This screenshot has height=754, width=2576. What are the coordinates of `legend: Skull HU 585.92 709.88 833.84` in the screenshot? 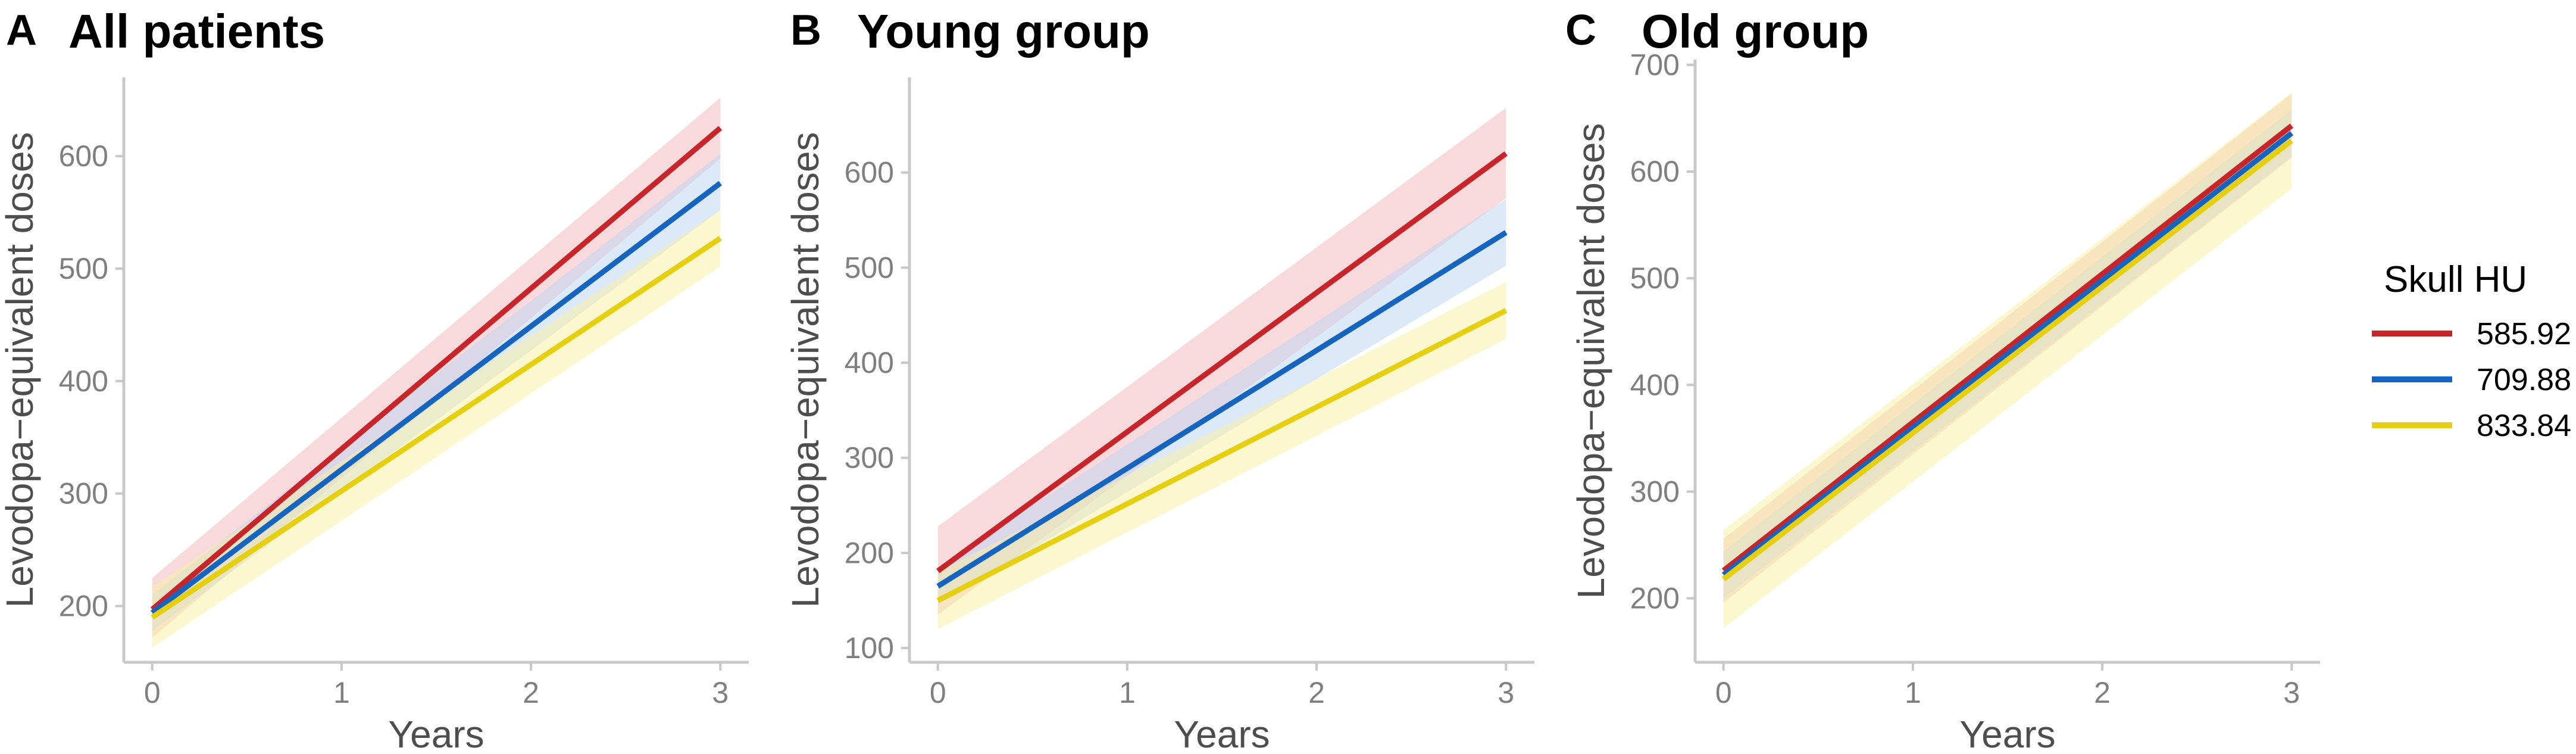 It's located at (2471, 351).